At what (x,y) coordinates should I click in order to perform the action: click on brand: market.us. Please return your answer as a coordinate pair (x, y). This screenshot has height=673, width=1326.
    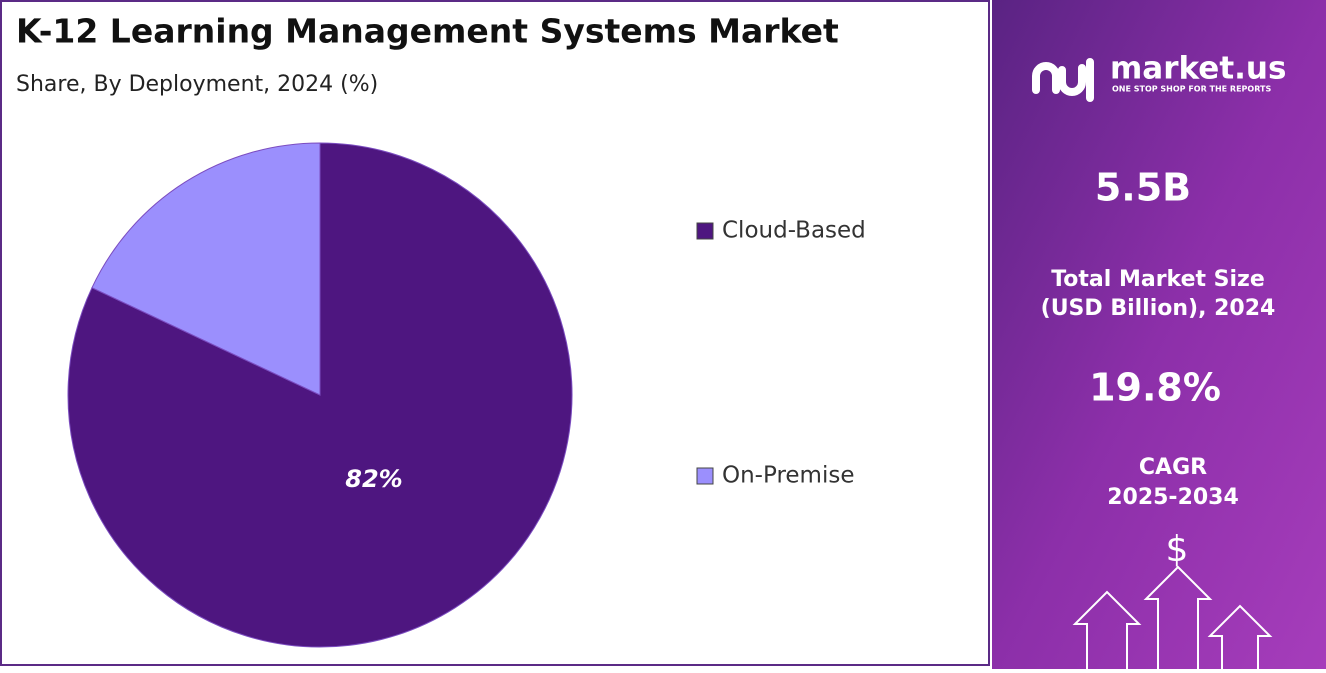
    Looking at the image, I should click on (1198, 69).